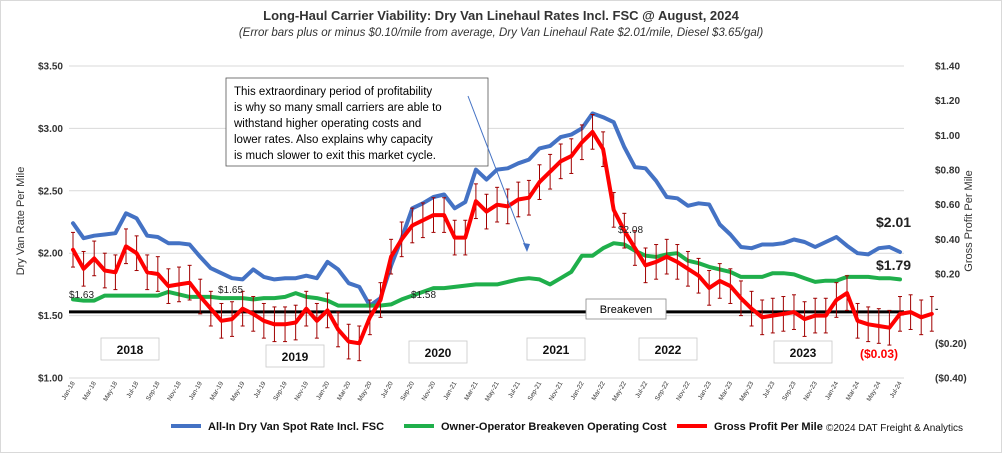 This screenshot has height=453, width=1002. What do you see at coordinates (969, 220) in the screenshot?
I see `right-axis-label: Gross Profit Per Mile` at bounding box center [969, 220].